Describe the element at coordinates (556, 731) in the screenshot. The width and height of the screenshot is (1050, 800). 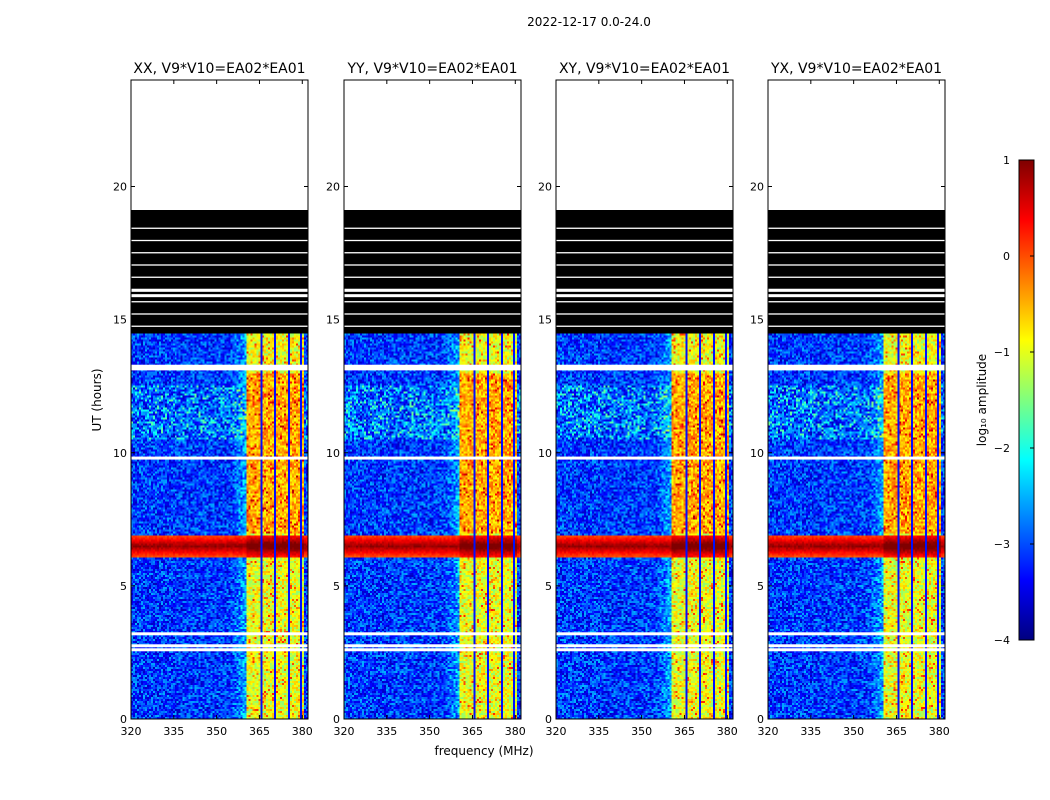
I see `x-tick-label-2-0: 320` at that location.